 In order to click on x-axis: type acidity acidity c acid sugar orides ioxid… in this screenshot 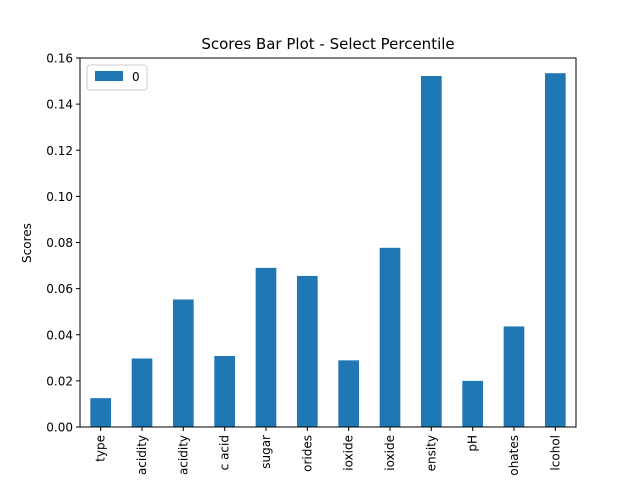, I will do `click(328, 451)`.